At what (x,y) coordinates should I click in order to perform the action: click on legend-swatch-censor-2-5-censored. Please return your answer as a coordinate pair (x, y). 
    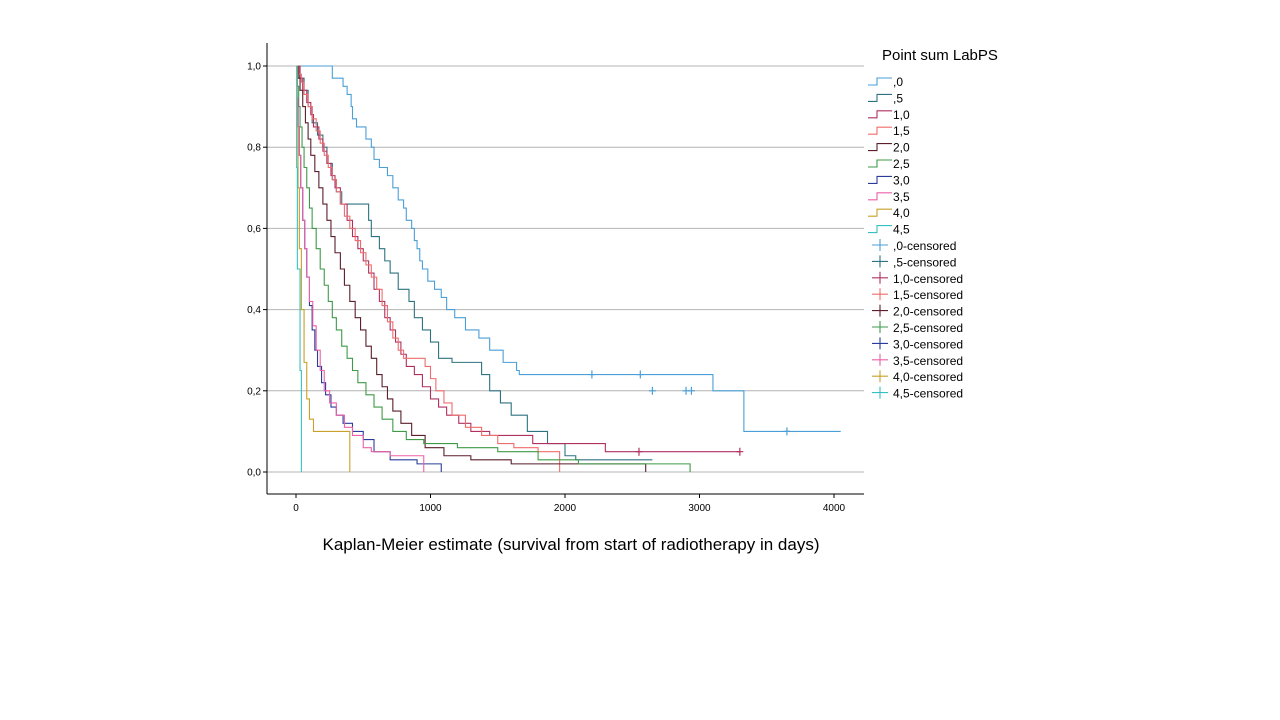
    Looking at the image, I should click on (880, 327).